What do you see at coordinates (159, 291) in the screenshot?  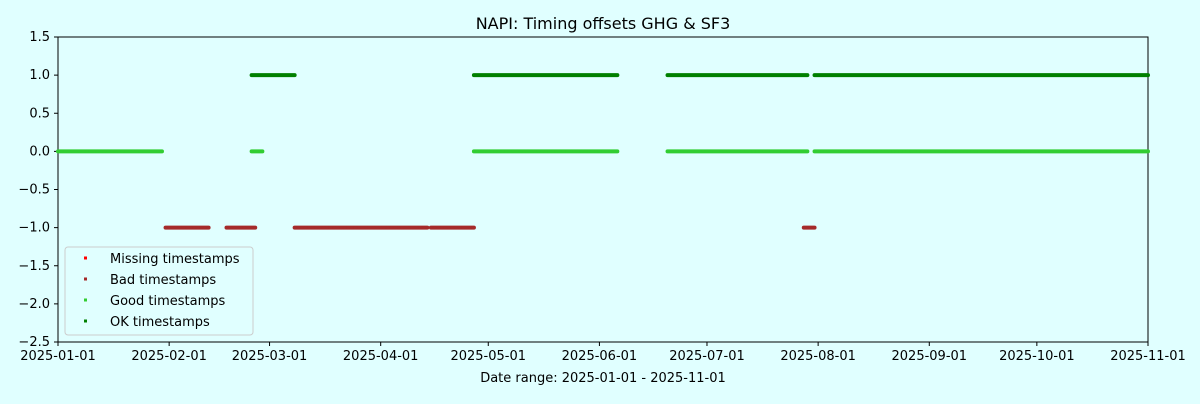 I see `legend-box` at bounding box center [159, 291].